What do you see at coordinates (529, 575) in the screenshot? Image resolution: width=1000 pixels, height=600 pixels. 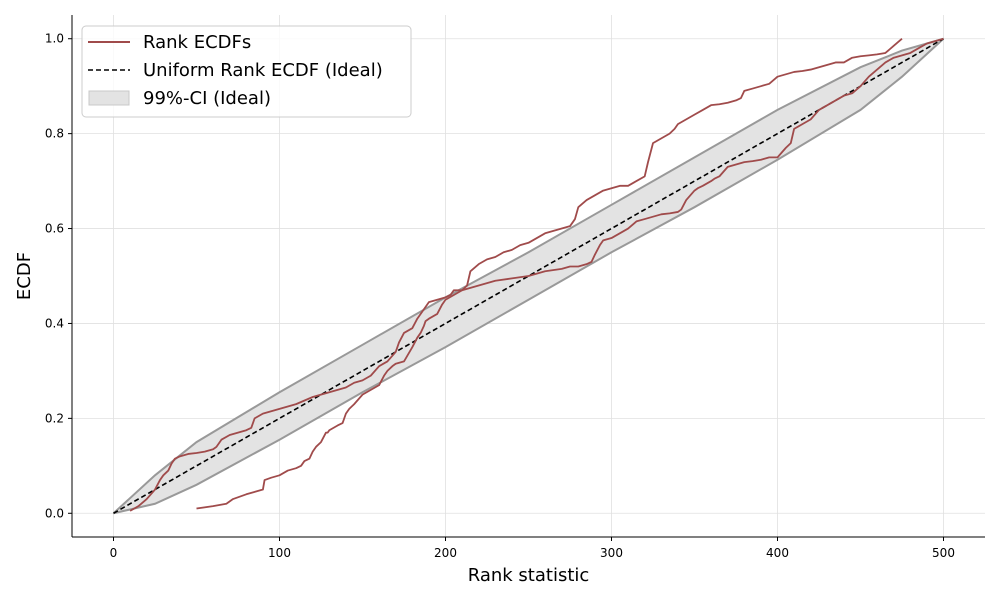 I see `x-axis-label: Rank statistic` at bounding box center [529, 575].